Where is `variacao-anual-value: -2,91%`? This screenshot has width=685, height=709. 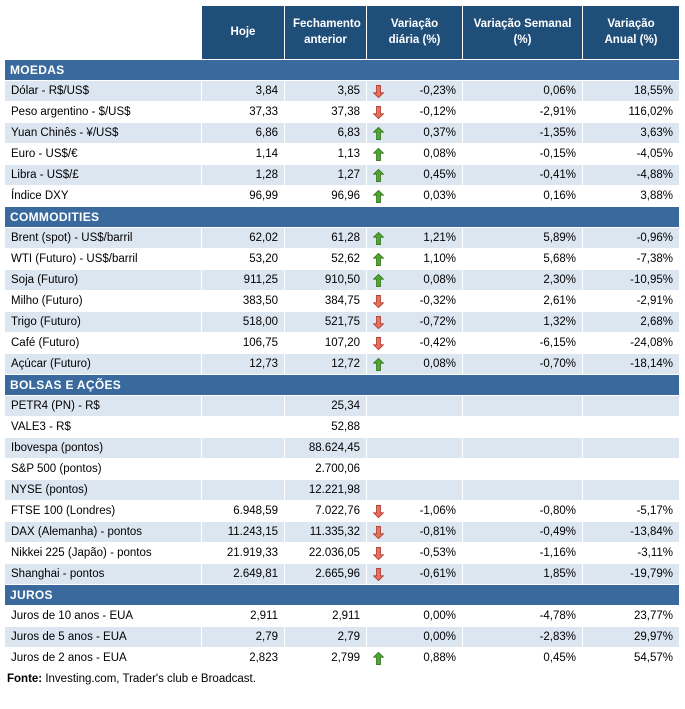
variacao-anual-value: -2,91% is located at coordinates (631, 301).